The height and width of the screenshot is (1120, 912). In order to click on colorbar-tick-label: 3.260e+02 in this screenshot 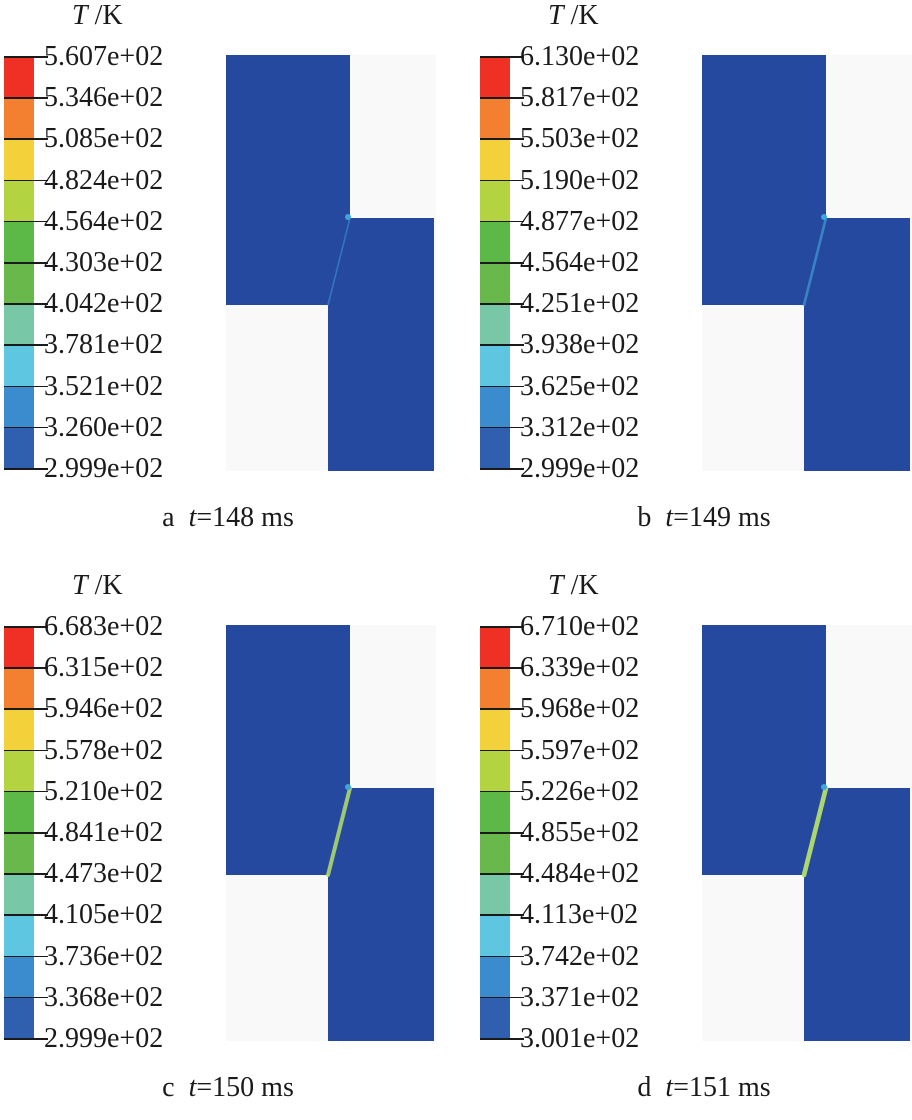, I will do `click(104, 427)`.